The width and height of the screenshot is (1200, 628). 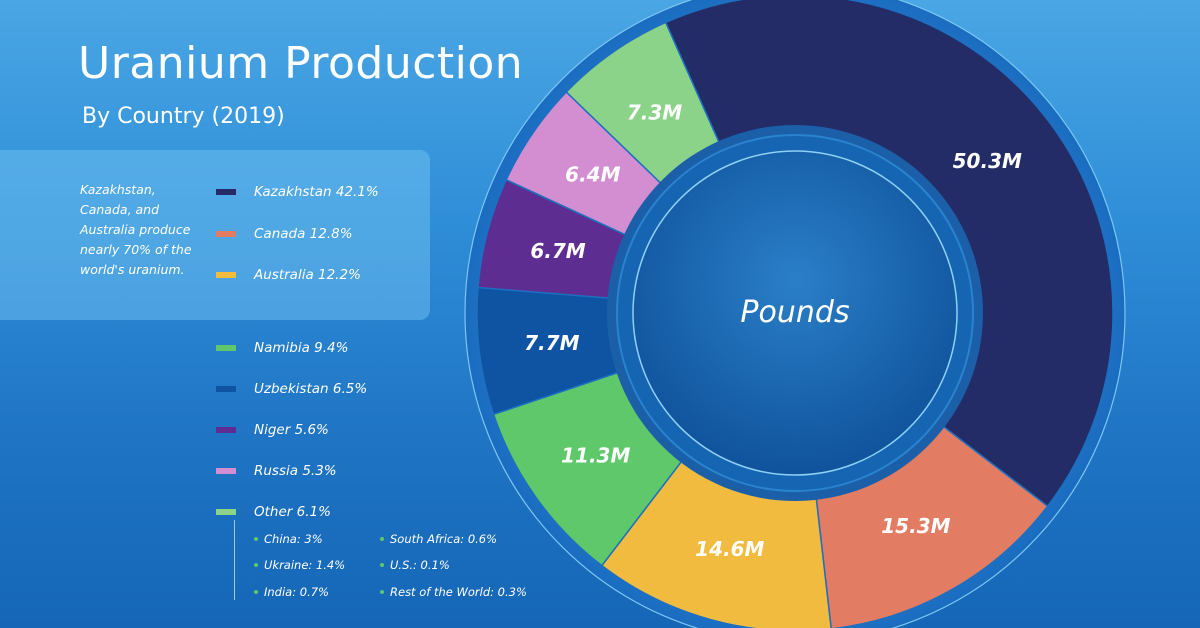 I want to click on chart-subtitle: By Country (2019), so click(x=183, y=116).